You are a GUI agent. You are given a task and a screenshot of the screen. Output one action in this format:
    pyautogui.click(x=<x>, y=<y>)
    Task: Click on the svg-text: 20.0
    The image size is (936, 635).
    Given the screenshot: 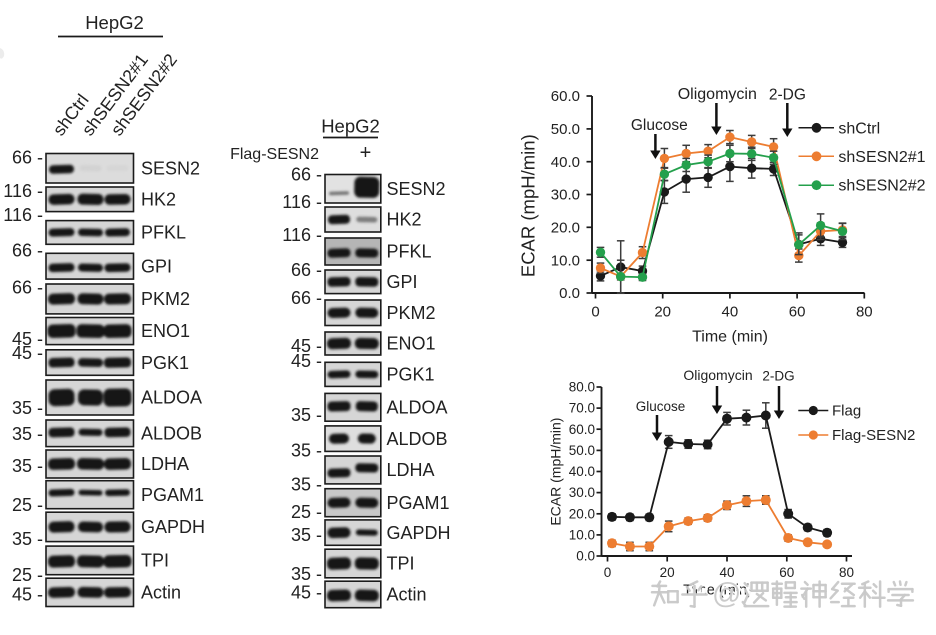 What is the action you would take?
    pyautogui.click(x=565, y=228)
    